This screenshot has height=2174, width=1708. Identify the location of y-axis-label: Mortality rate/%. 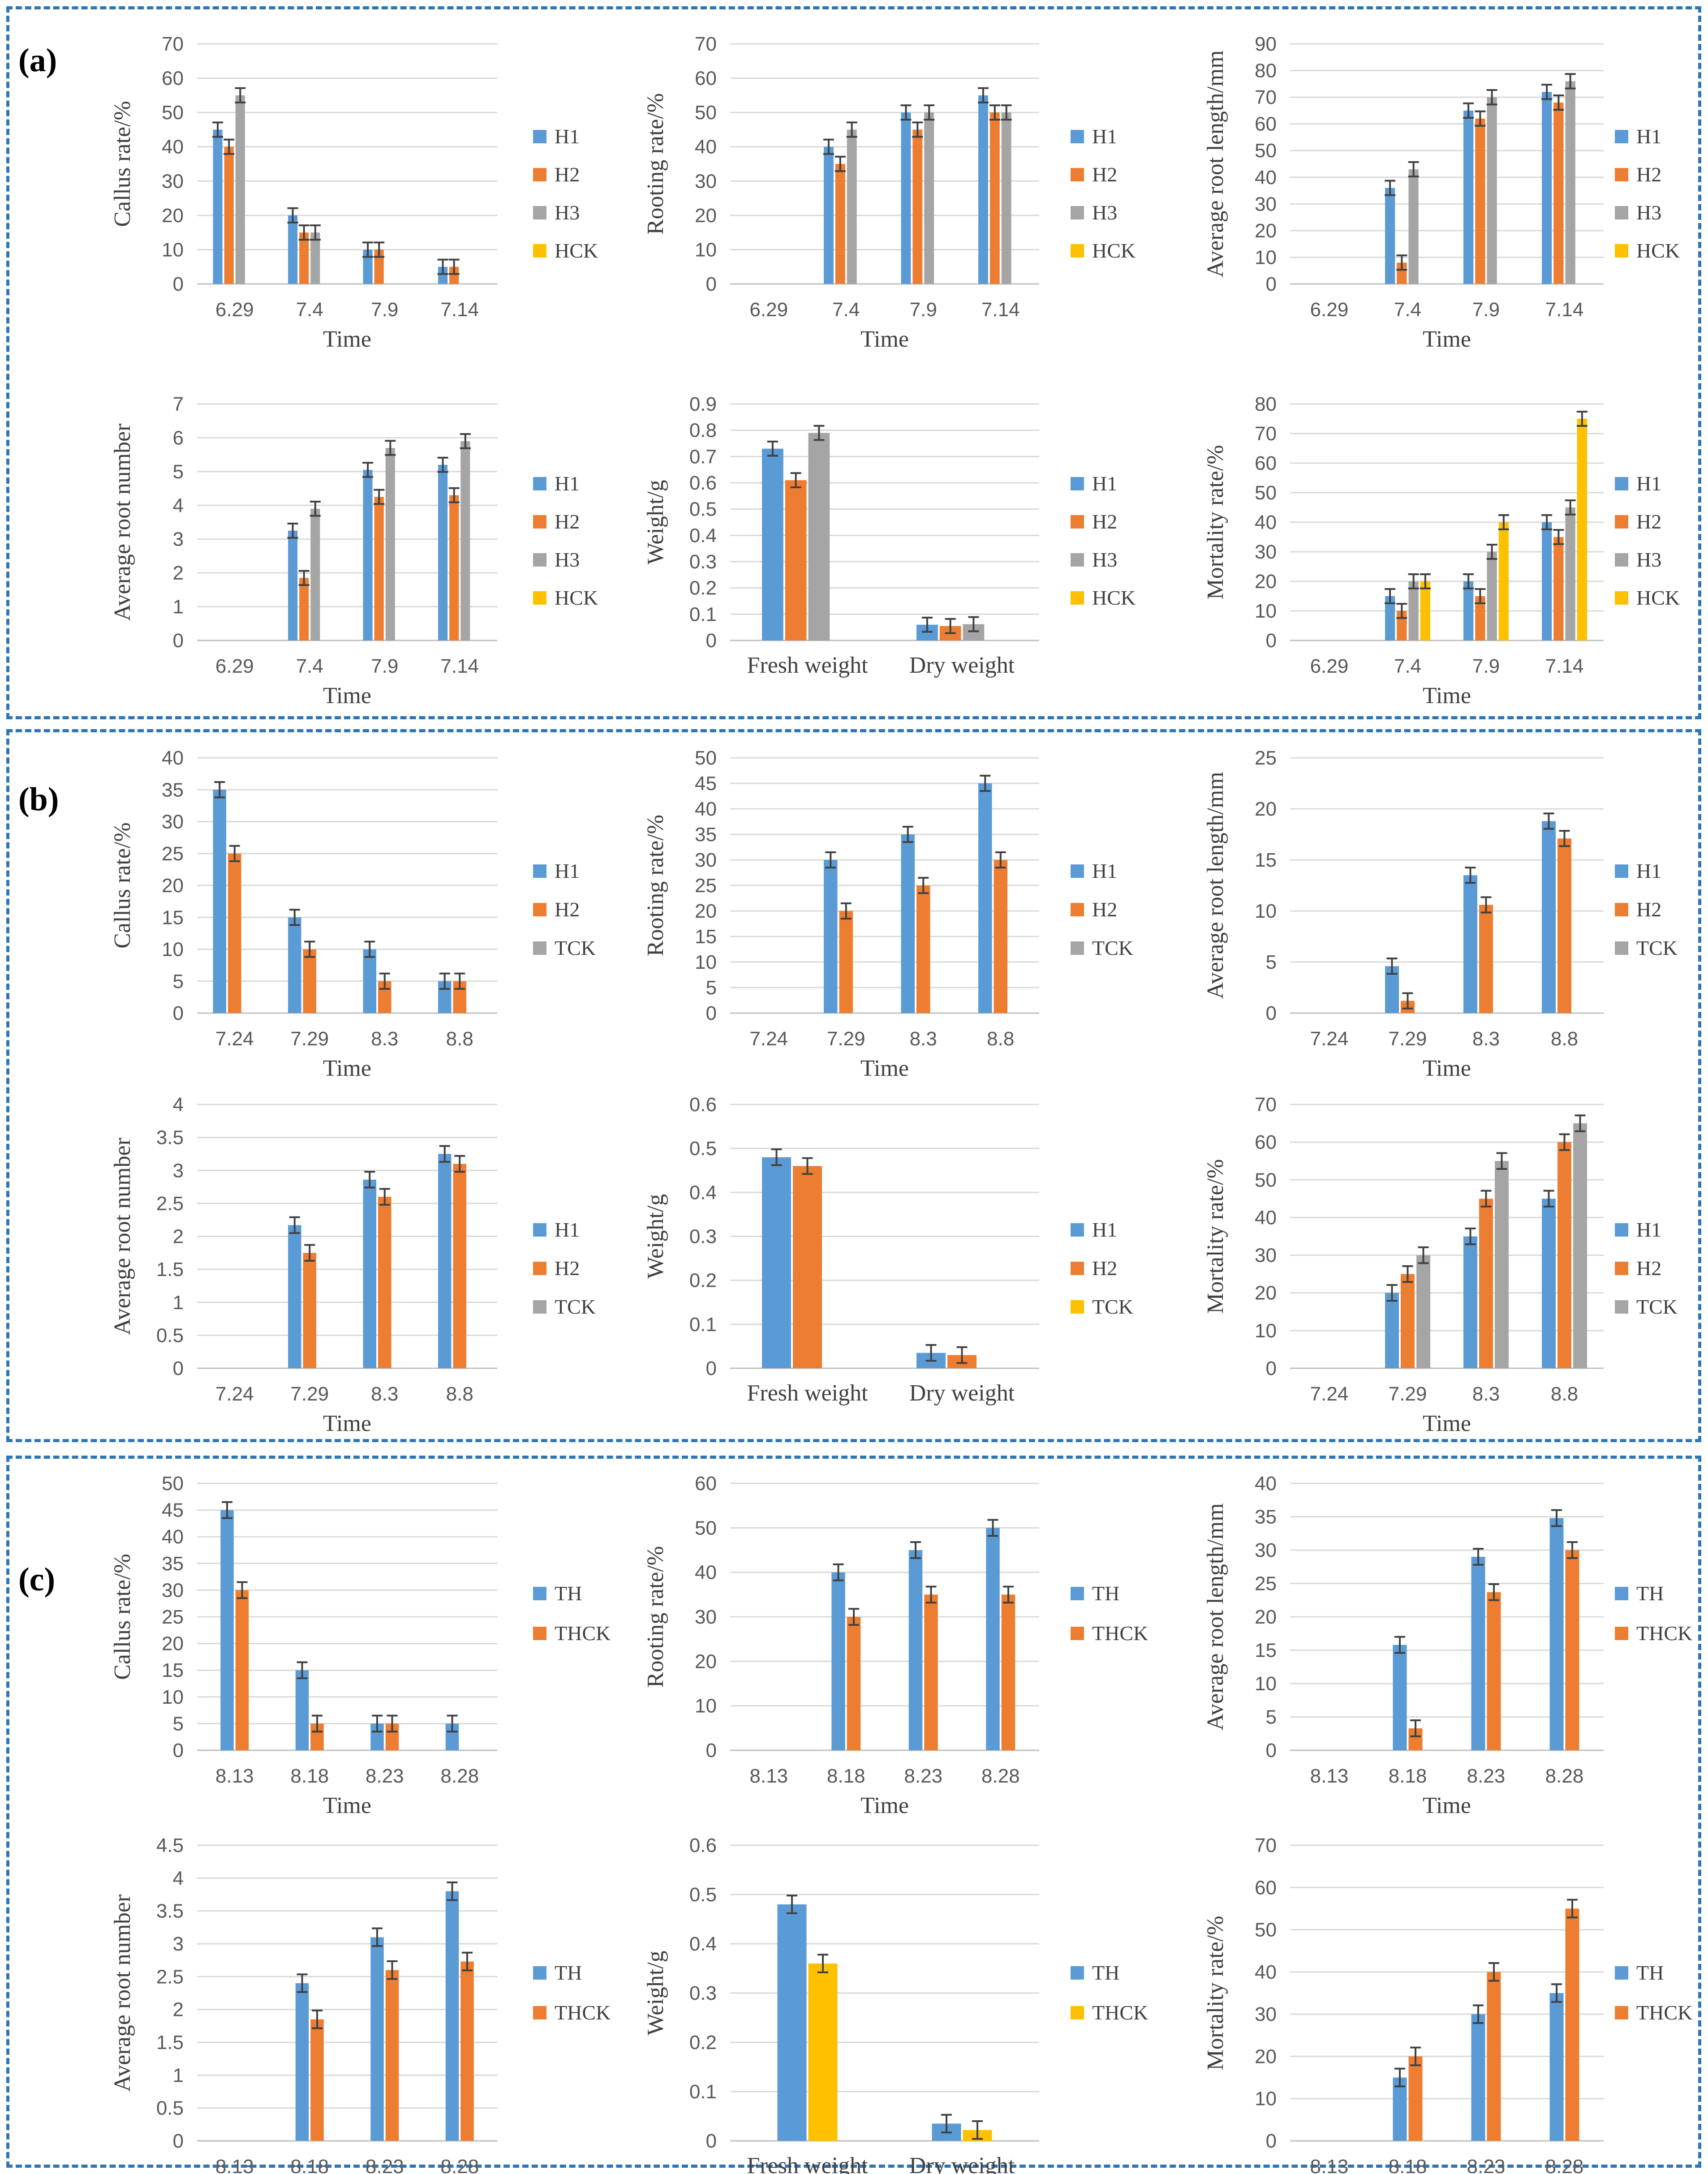
(1215, 1236).